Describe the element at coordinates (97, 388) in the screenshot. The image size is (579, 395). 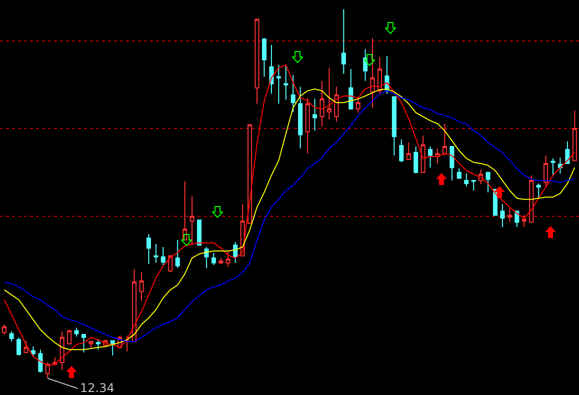
I see `text: 12.34` at that location.